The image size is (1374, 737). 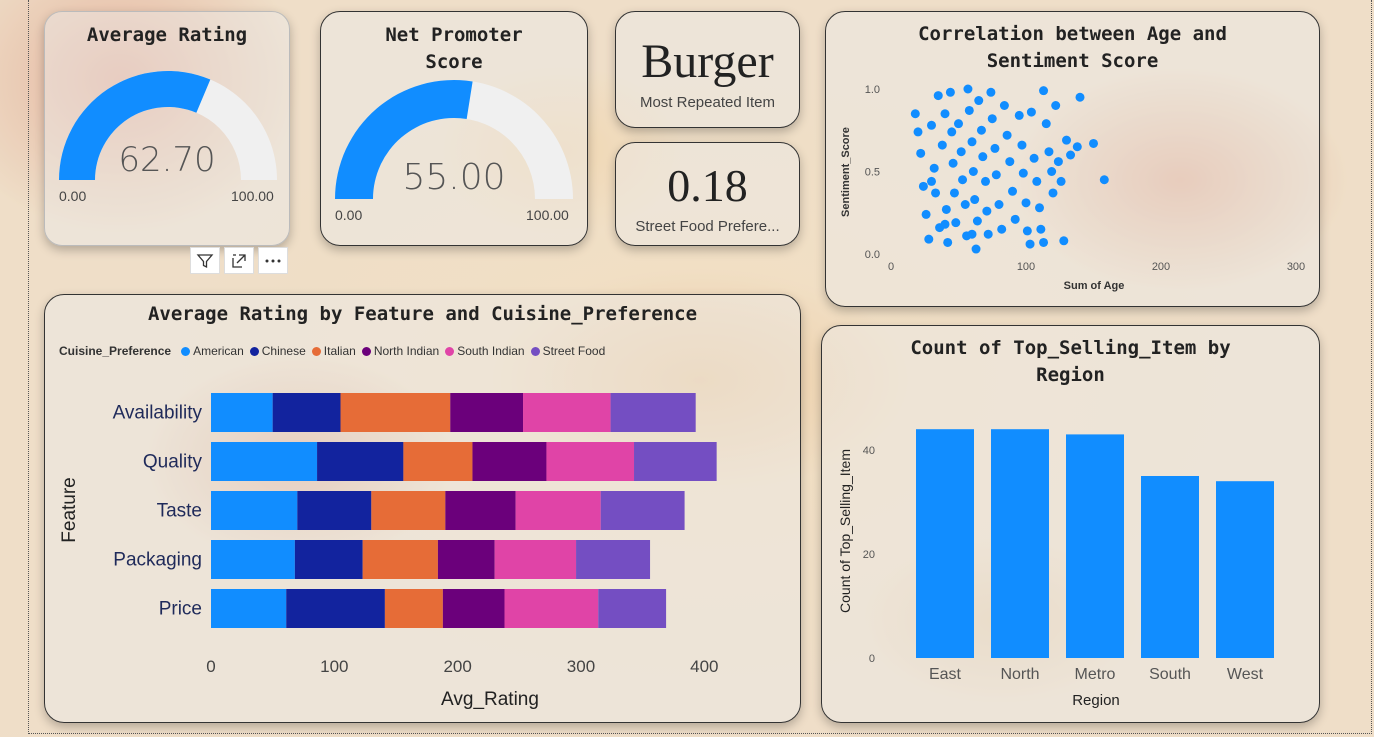 What do you see at coordinates (485, 351) in the screenshot?
I see `legend-item: South Indian` at bounding box center [485, 351].